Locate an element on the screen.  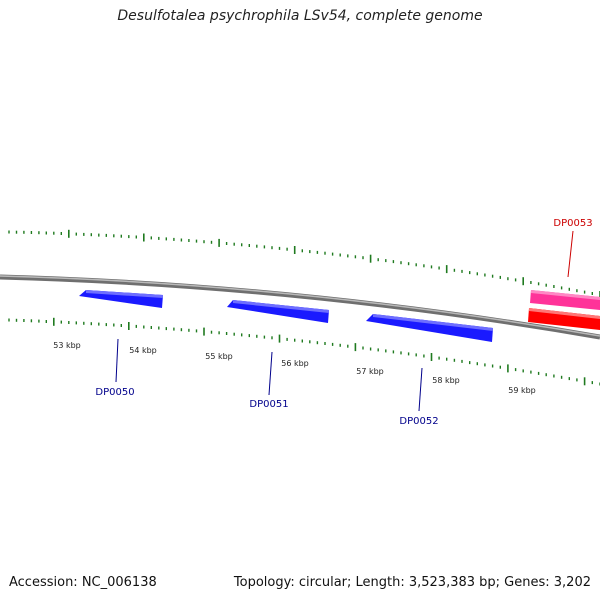
scale-label-56kbp: 56 kbp is located at coordinates (295, 363).